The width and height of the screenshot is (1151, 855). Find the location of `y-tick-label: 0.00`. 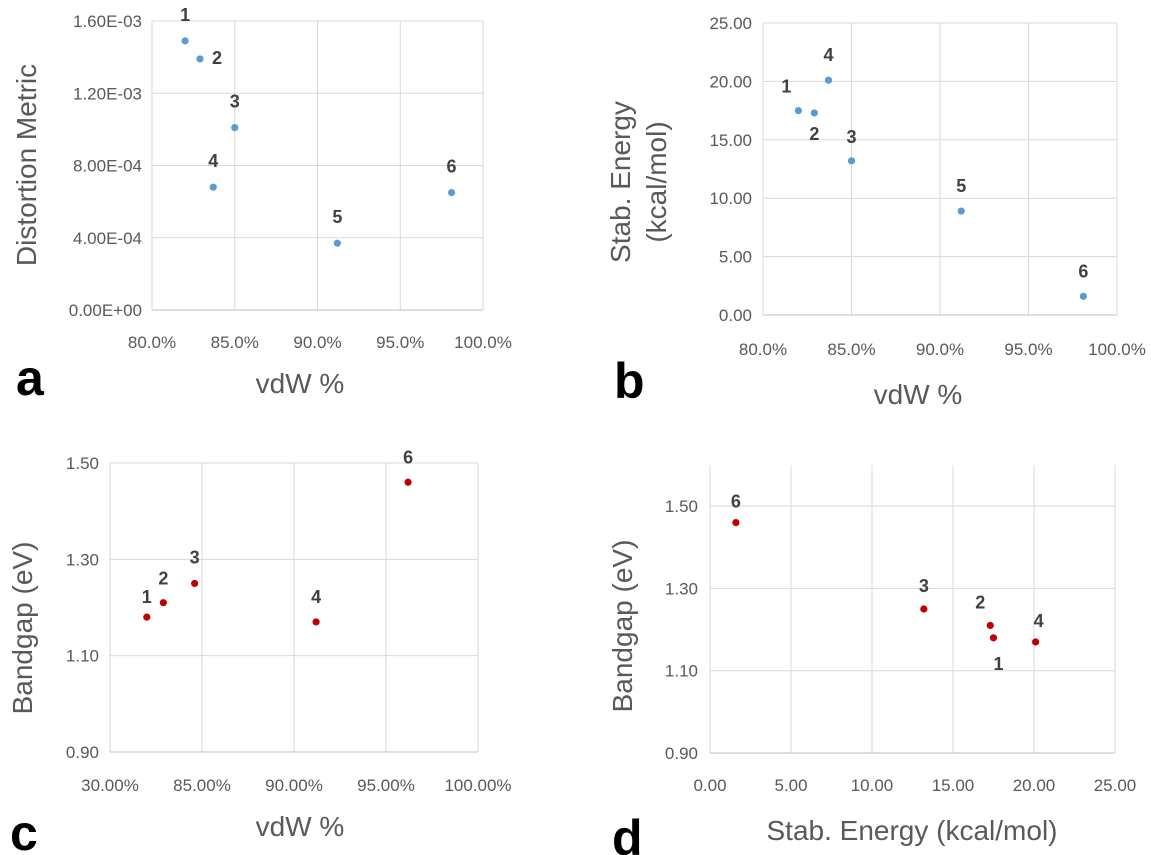

y-tick-label: 0.00 is located at coordinates (735, 315).